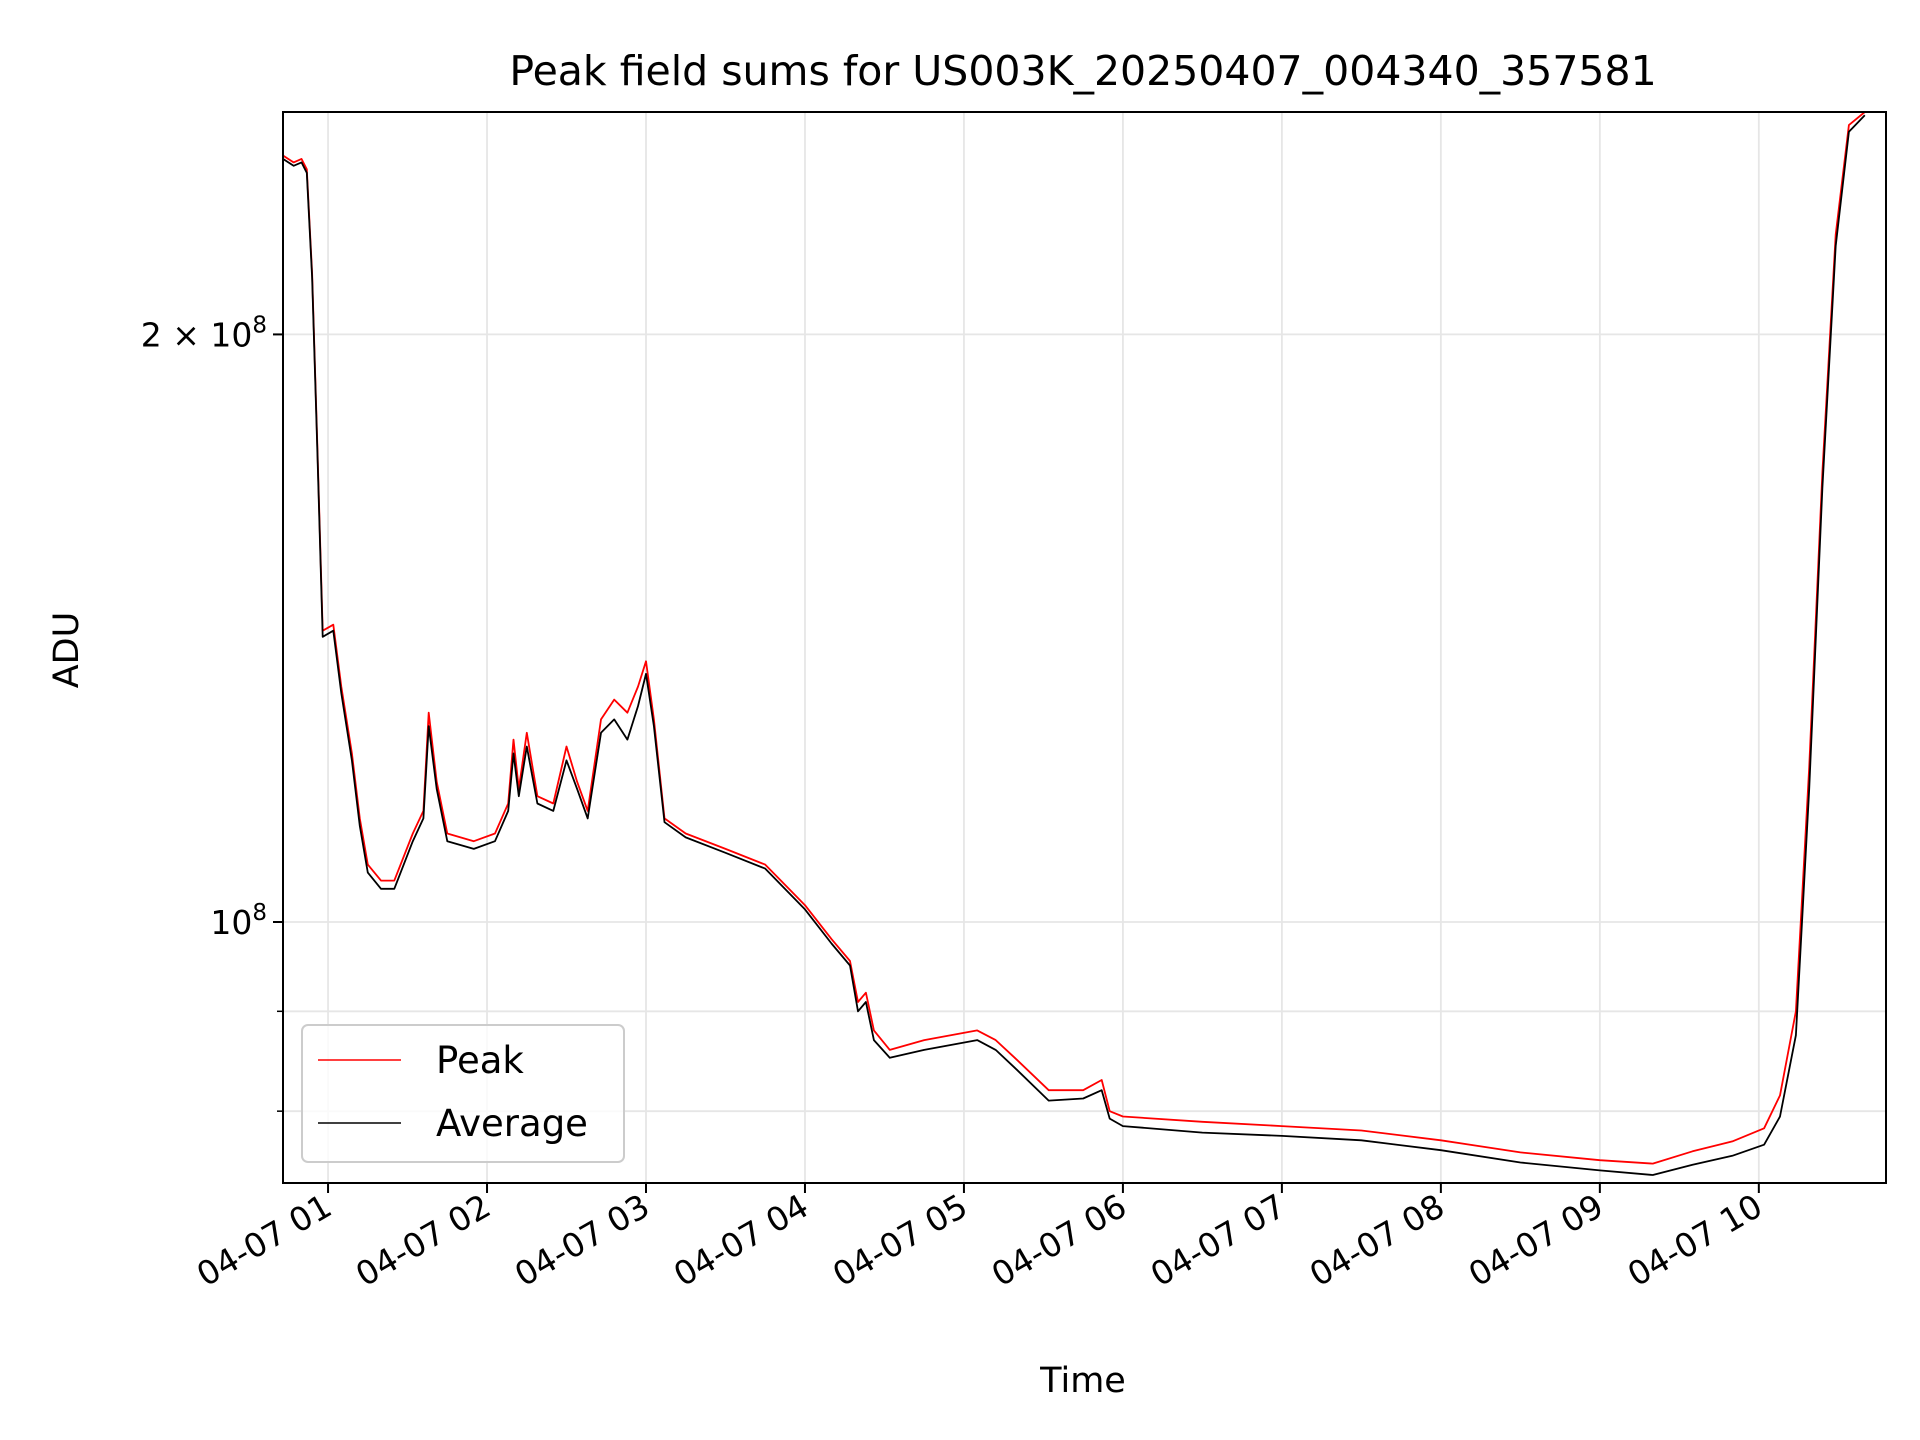 The width and height of the screenshot is (1920, 1440). Describe the element at coordinates (1082, 1381) in the screenshot. I see `x-axis-title: Time` at that location.